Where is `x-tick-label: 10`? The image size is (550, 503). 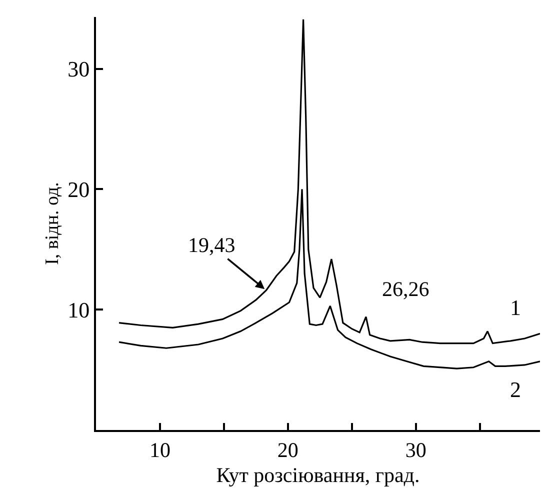 x-tick-label: 10 is located at coordinates (159, 450).